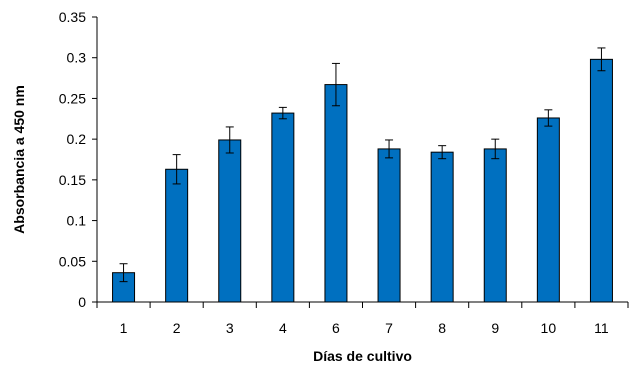 Image resolution: width=631 pixels, height=371 pixels. What do you see at coordinates (362, 319) in the screenshot?
I see `x-axis-ticks: 1 2 3 4 6 7 8 9 10 11` at bounding box center [362, 319].